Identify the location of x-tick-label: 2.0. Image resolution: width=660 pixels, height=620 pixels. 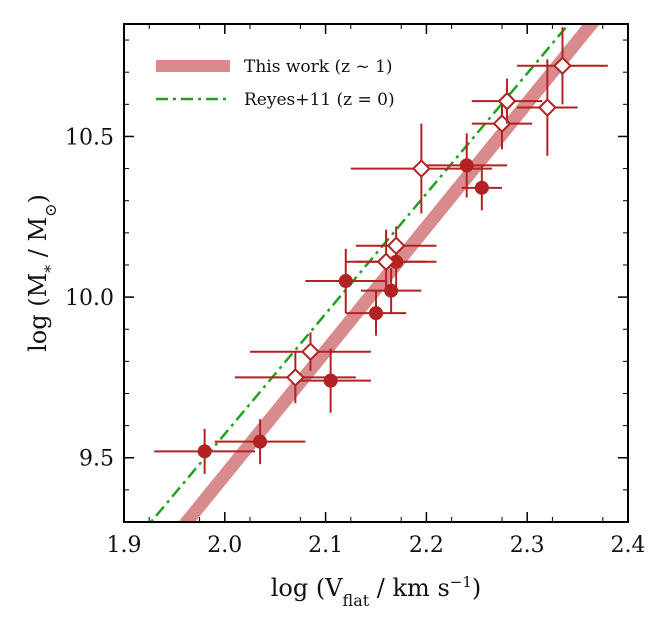
(224, 545).